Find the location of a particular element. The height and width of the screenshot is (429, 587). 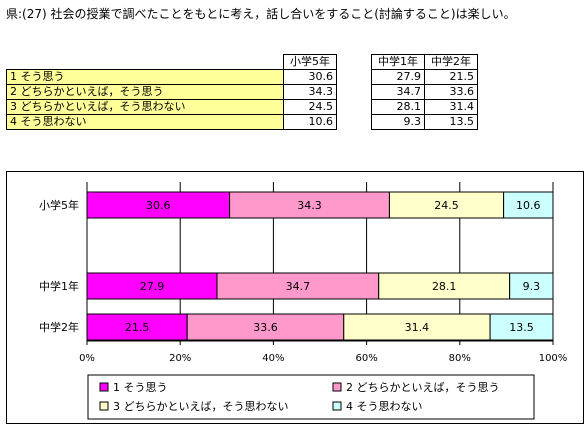

legend-label: 4 そう思わない is located at coordinates (384, 406).